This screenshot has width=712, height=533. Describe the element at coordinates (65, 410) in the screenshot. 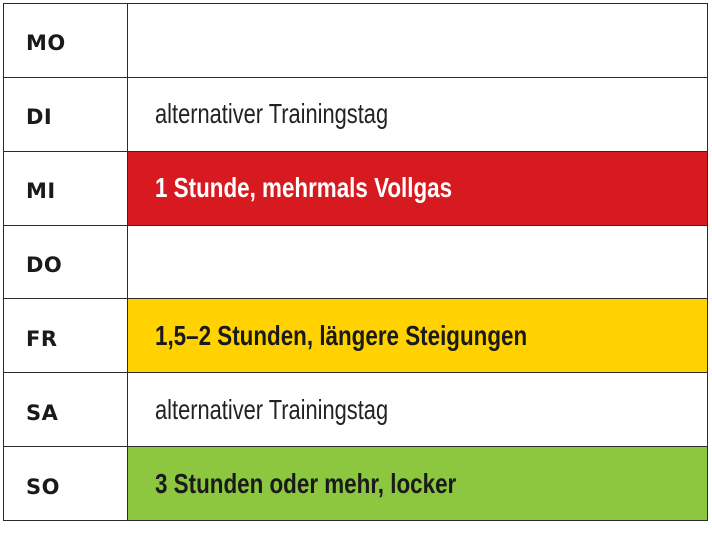

I see `day-label: SA` at that location.